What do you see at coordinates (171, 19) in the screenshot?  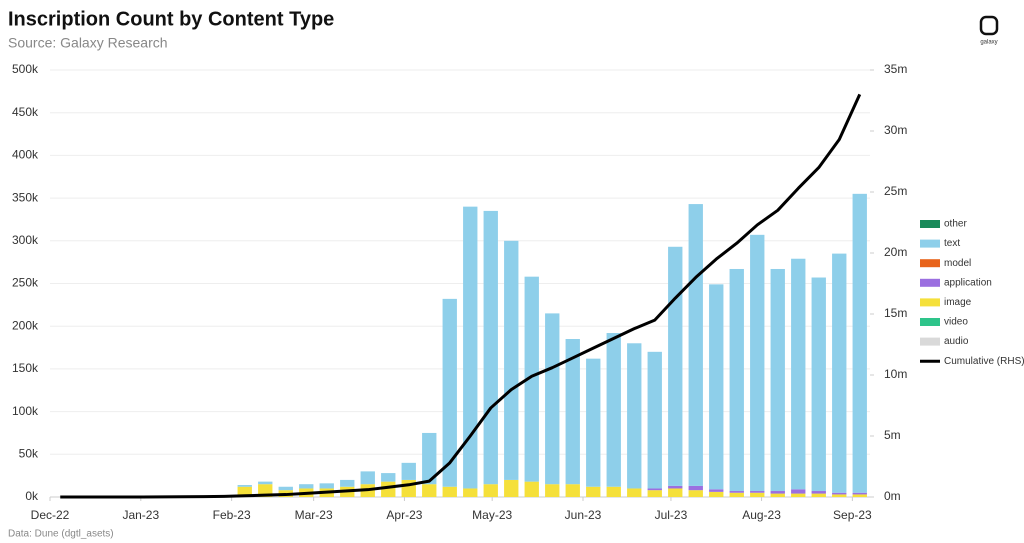 I see `chart-title: Inscription Count by Content Type` at bounding box center [171, 19].